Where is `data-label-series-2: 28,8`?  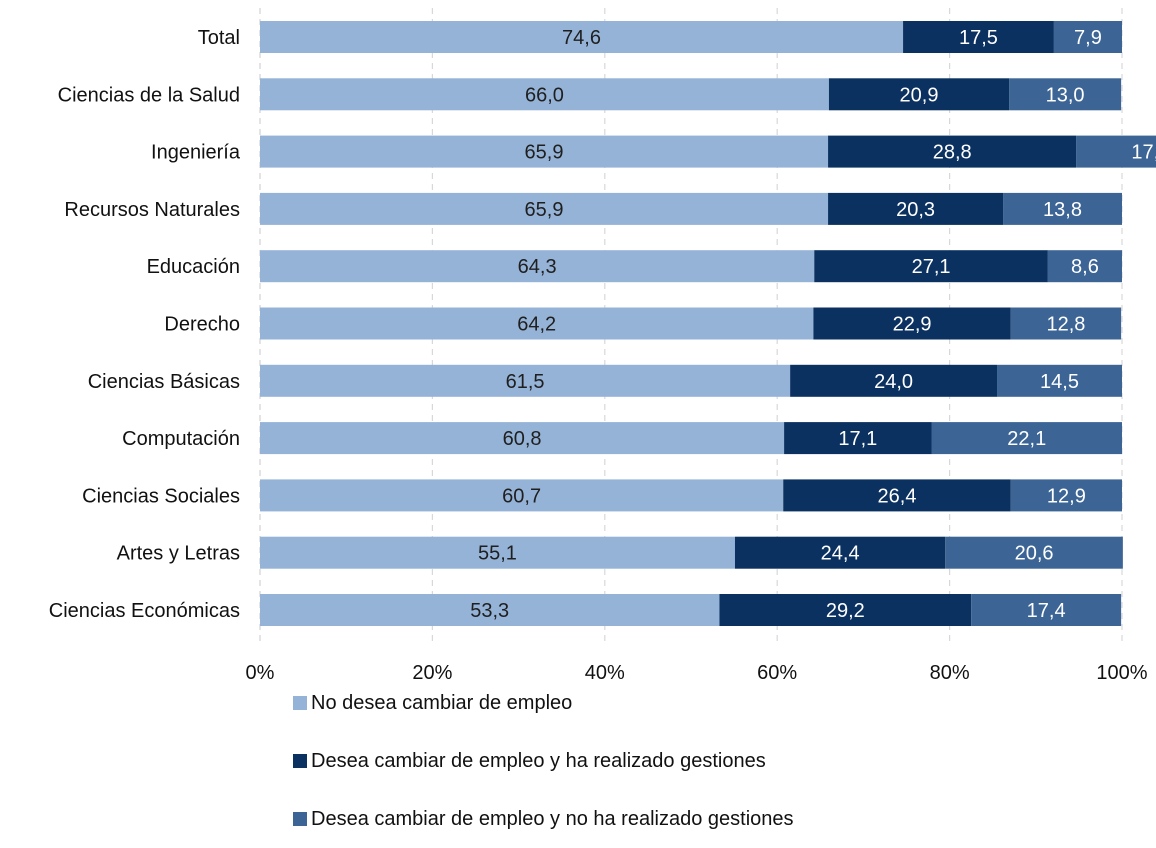 data-label-series-2: 28,8 is located at coordinates (952, 153).